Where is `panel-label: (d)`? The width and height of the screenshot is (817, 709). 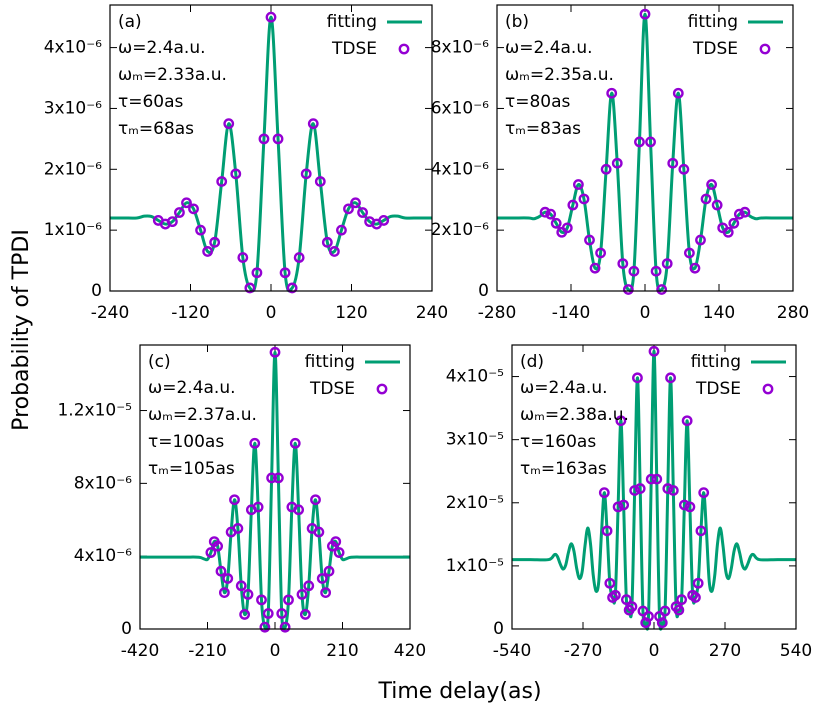 panel-label: (d) is located at coordinates (532, 362).